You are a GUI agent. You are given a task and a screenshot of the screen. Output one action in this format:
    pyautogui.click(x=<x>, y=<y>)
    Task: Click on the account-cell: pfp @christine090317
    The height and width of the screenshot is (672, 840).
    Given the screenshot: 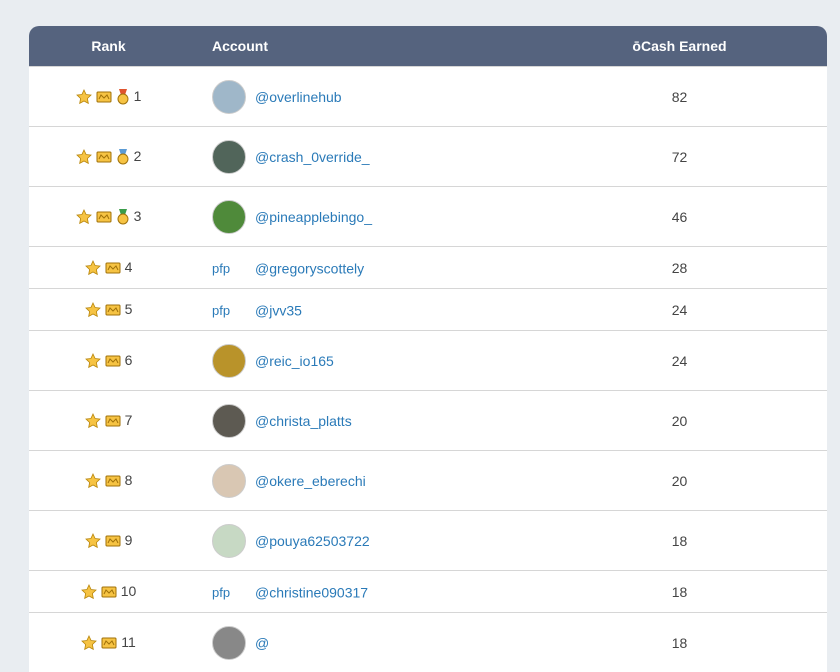 What is the action you would take?
    pyautogui.click(x=360, y=592)
    